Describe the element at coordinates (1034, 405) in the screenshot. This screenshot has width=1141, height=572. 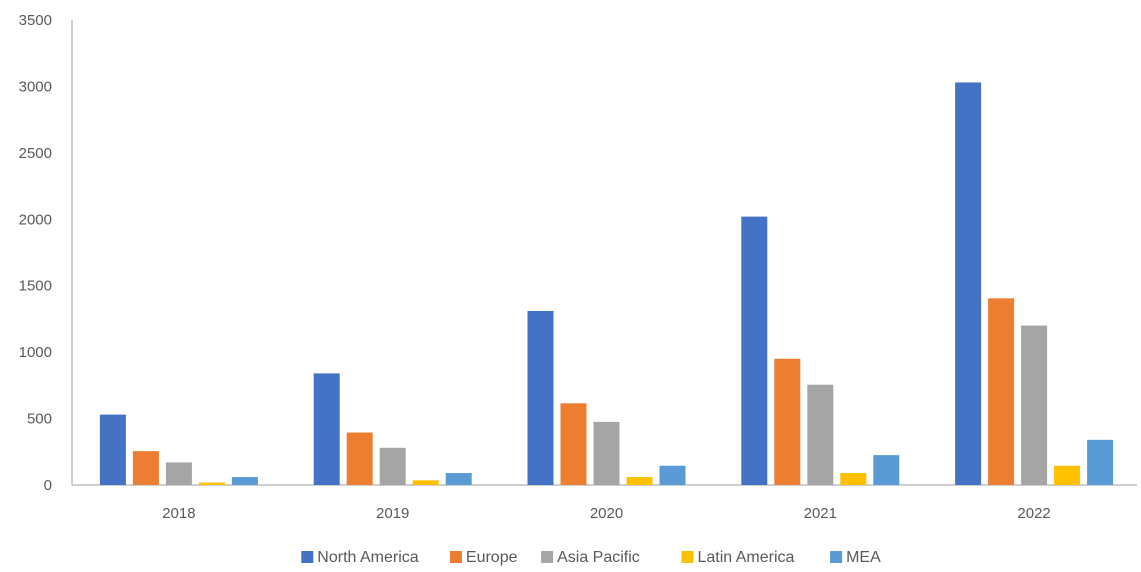
I see `bar-asia-pacific-2022` at that location.